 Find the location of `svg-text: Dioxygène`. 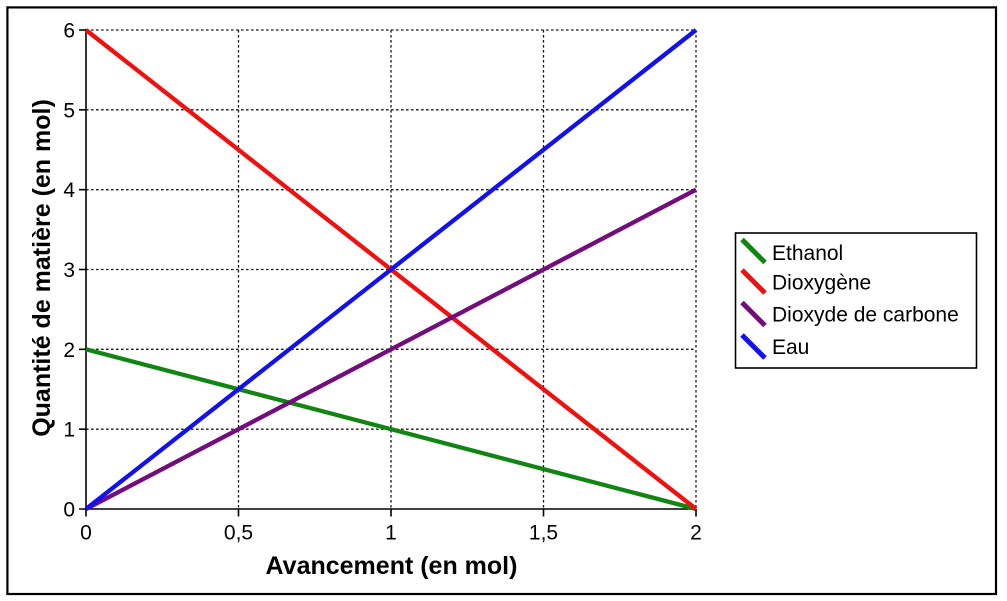

svg-text: Dioxygène is located at coordinates (821, 283).